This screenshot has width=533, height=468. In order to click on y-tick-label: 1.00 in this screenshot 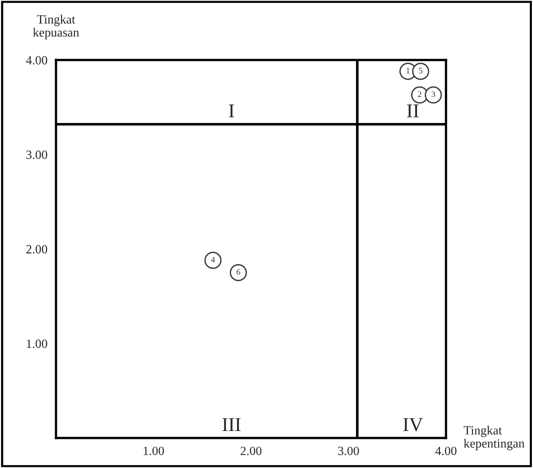, I will do `click(37, 344)`.